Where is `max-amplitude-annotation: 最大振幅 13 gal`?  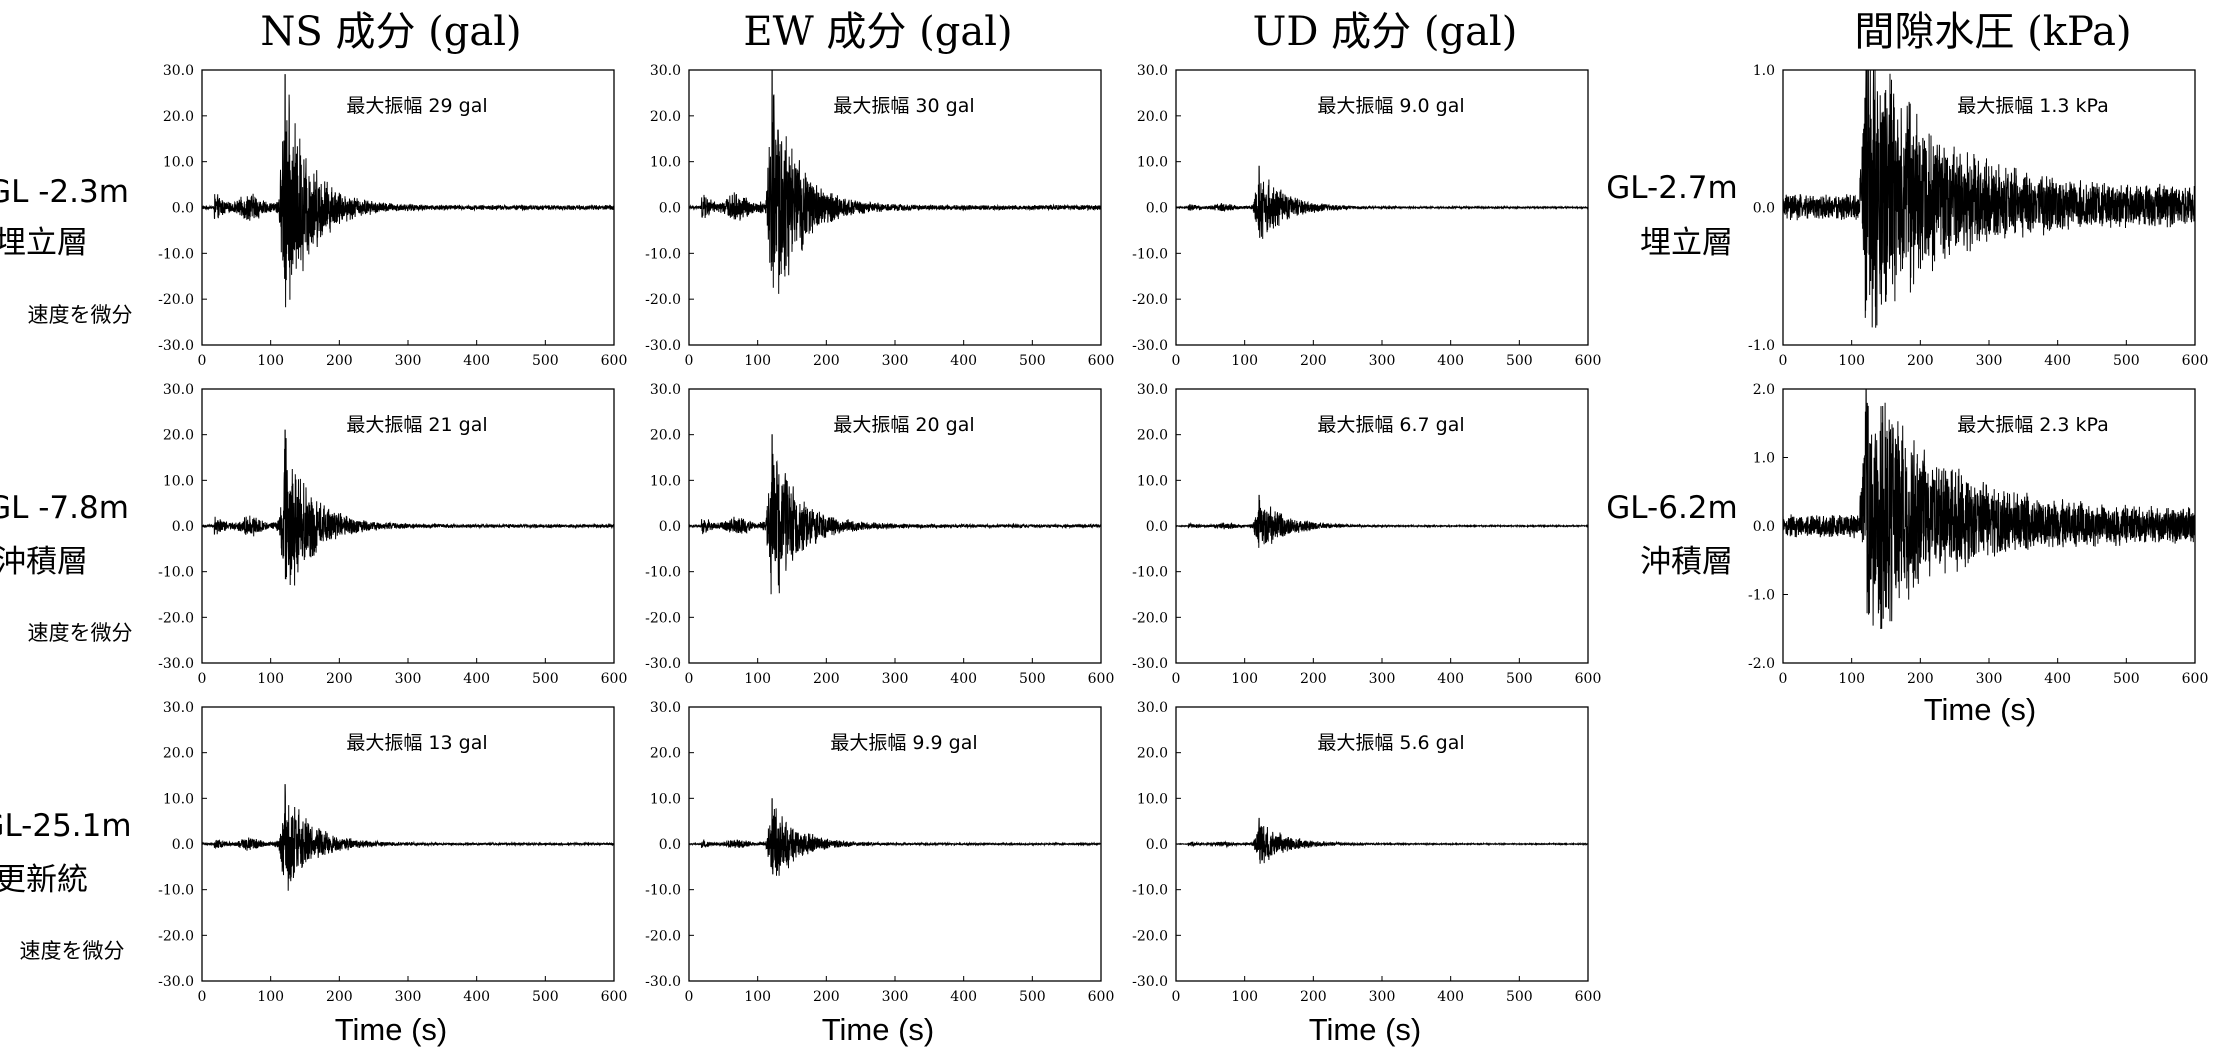 max-amplitude-annotation: 最大振幅 13 gal is located at coordinates (416, 743).